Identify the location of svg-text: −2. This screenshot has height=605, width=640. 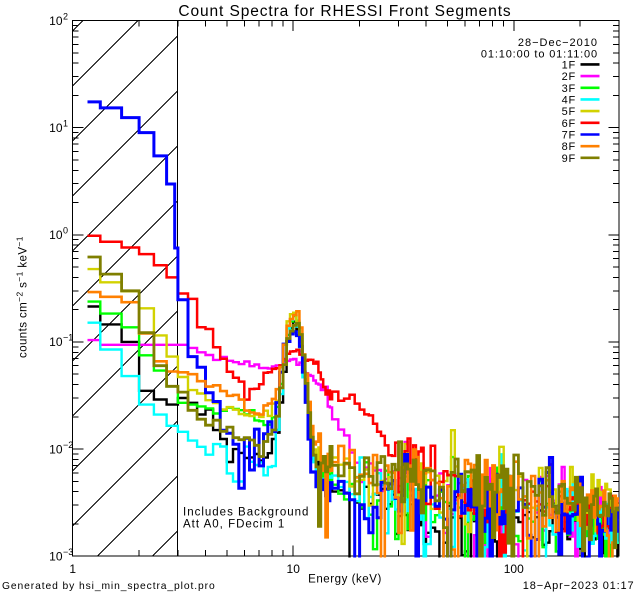
(68, 445).